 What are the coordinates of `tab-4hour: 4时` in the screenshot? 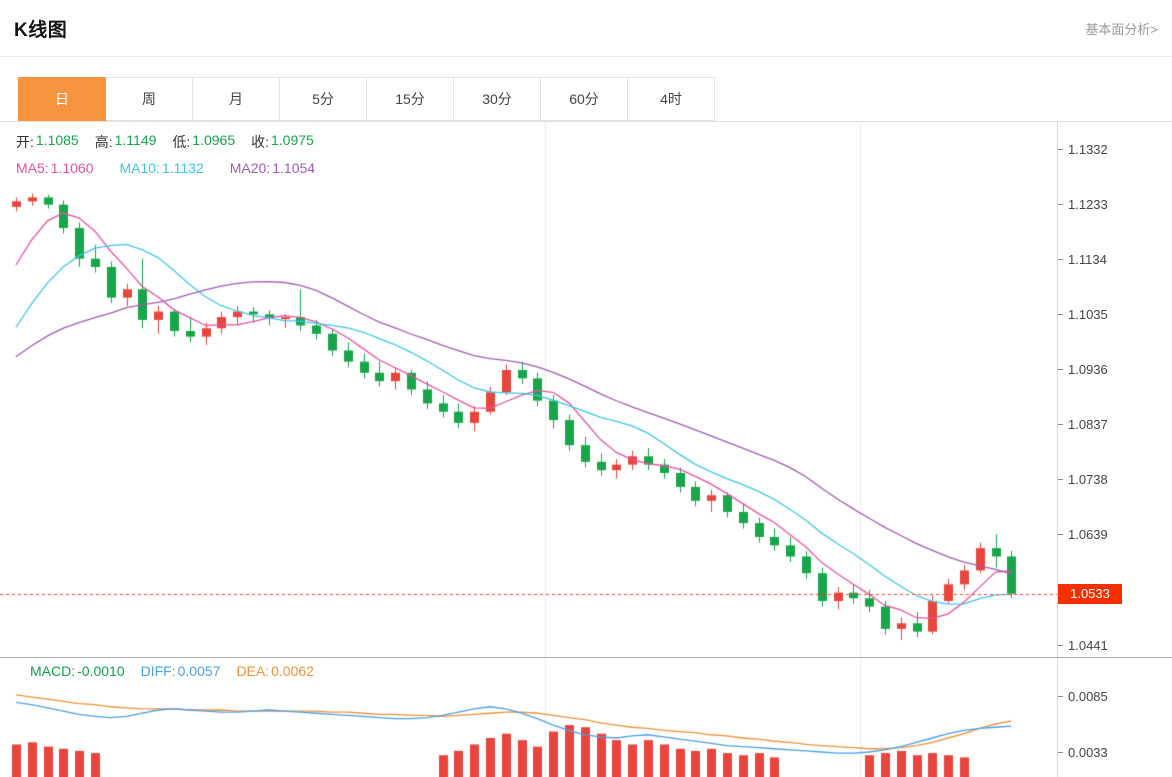 It's located at (671, 99).